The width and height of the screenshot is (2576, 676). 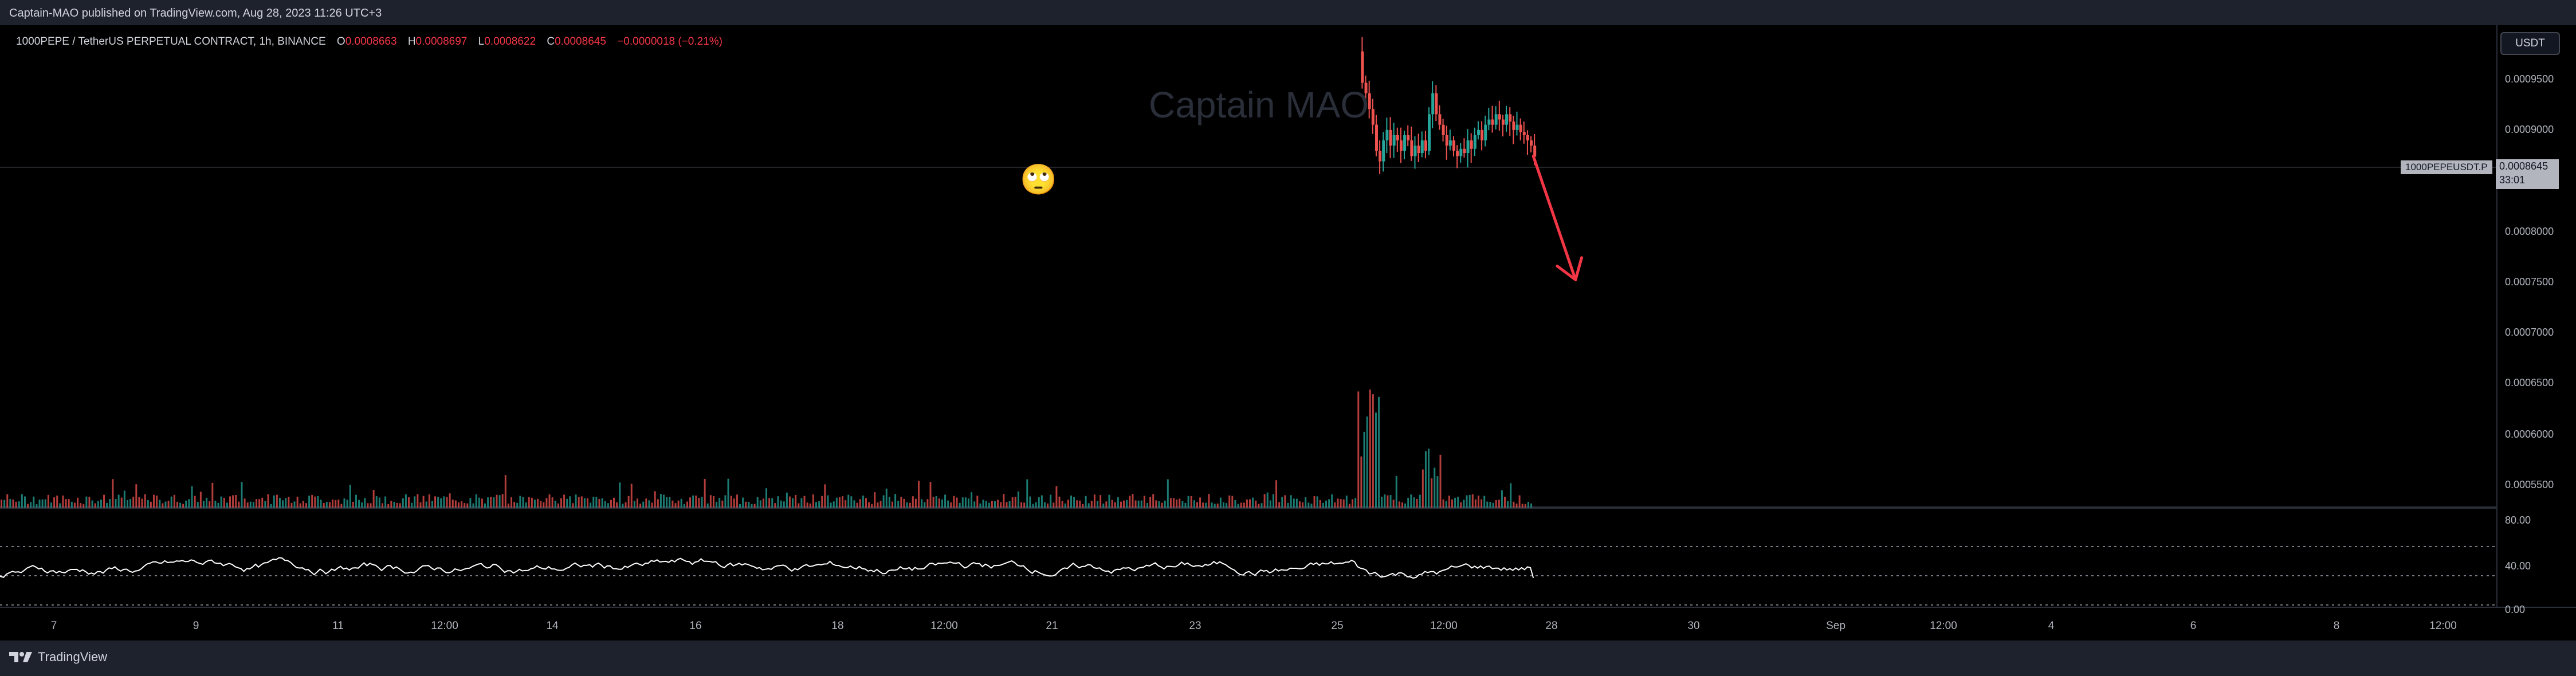 What do you see at coordinates (58, 657) in the screenshot?
I see `tradingview-logo: TradingView` at bounding box center [58, 657].